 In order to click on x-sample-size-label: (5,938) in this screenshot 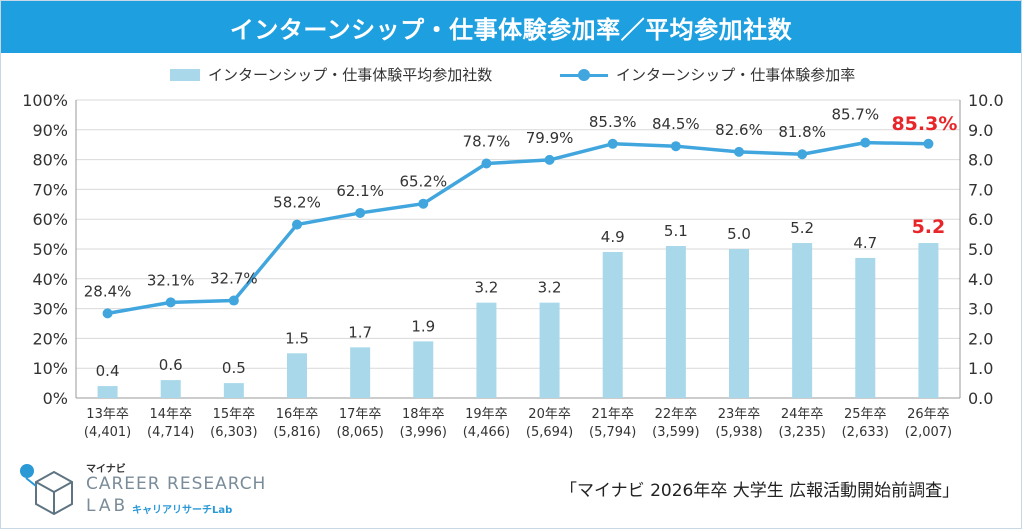, I will do `click(738, 432)`.